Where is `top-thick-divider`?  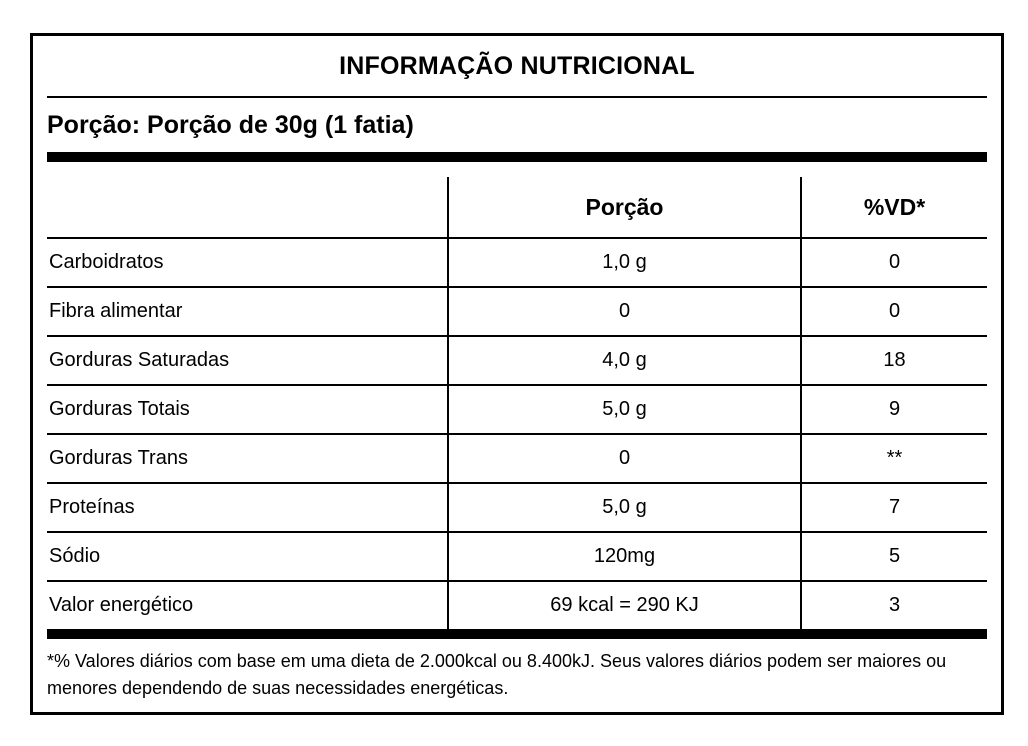 top-thick-divider is located at coordinates (517, 157).